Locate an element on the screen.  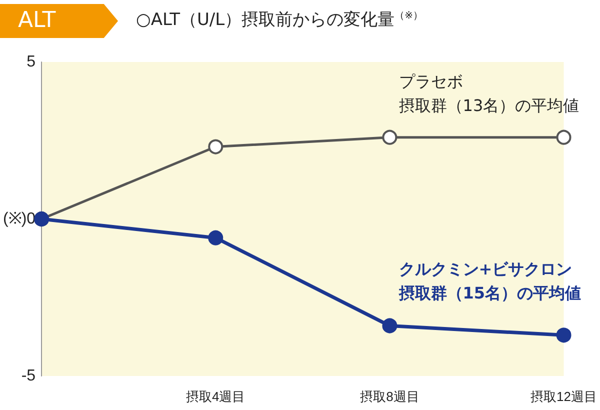
series-label: クルクミン+ビサクロン摂取群（15名）の平均値 is located at coordinates (490, 281).